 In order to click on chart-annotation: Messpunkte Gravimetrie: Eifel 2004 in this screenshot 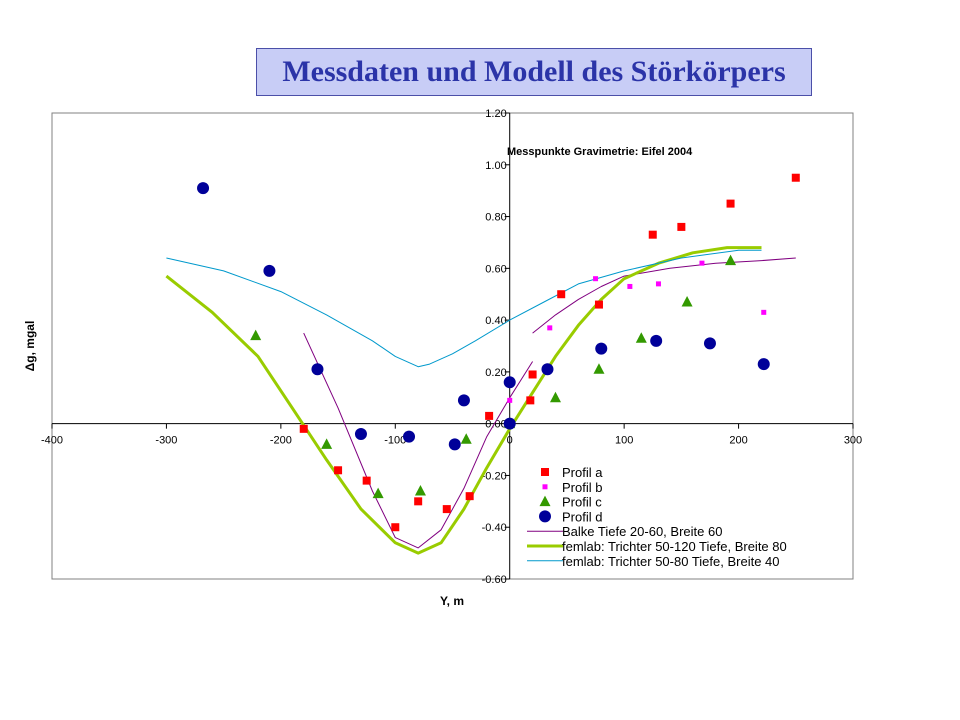, I will do `click(600, 152)`.